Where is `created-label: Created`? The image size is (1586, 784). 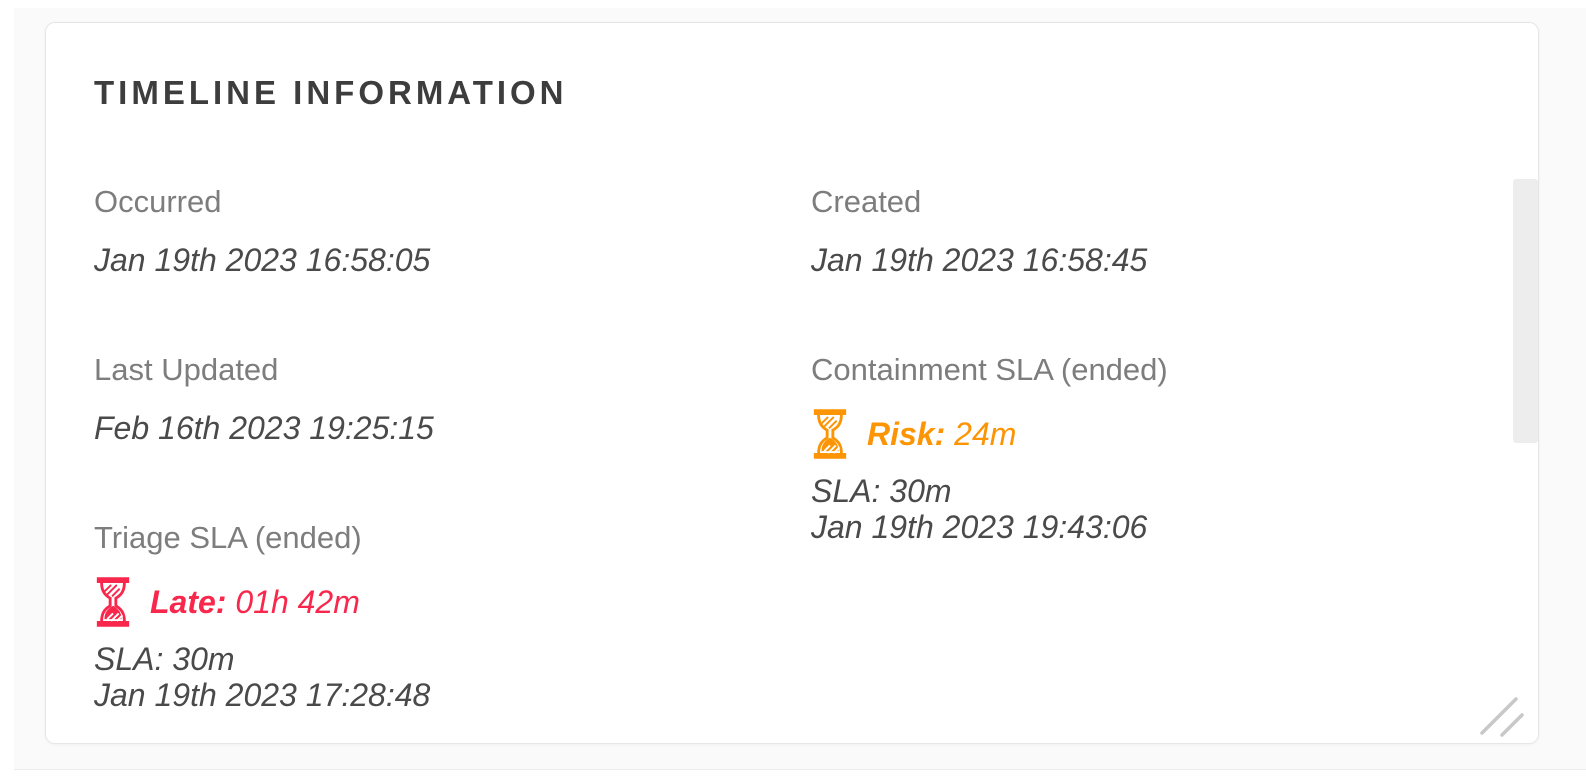 created-label: Created is located at coordinates (866, 201).